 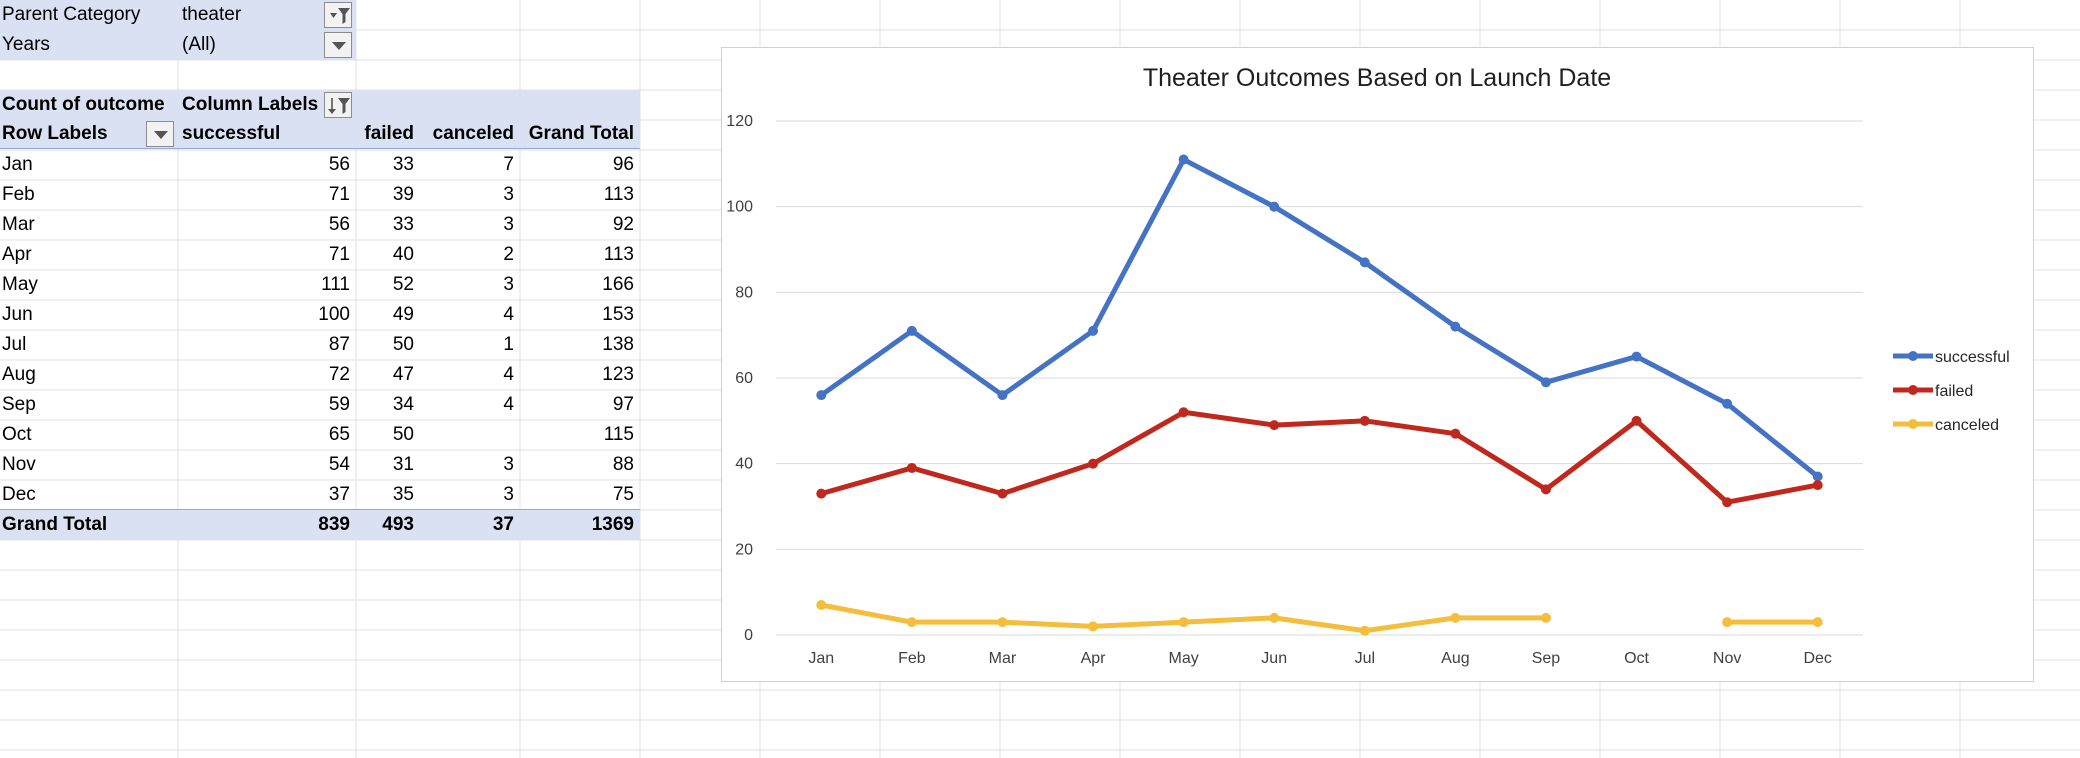 What do you see at coordinates (199, 44) in the screenshot?
I see `filter-value-years: (All)` at bounding box center [199, 44].